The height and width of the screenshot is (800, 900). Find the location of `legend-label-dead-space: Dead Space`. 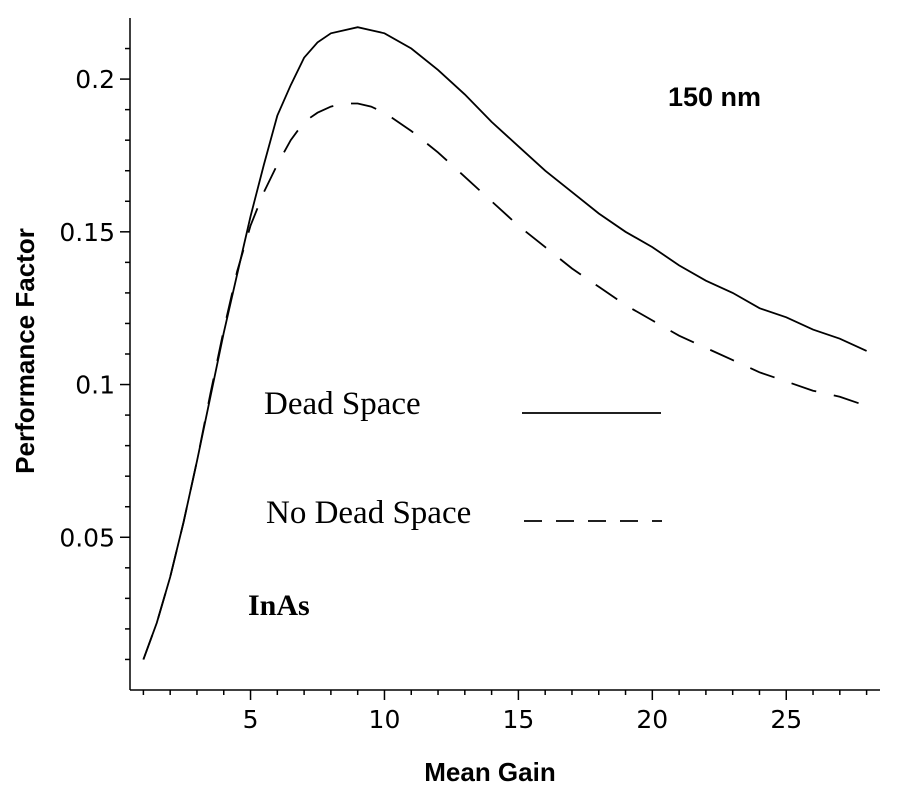

legend-label-dead-space: Dead Space is located at coordinates (342, 404).